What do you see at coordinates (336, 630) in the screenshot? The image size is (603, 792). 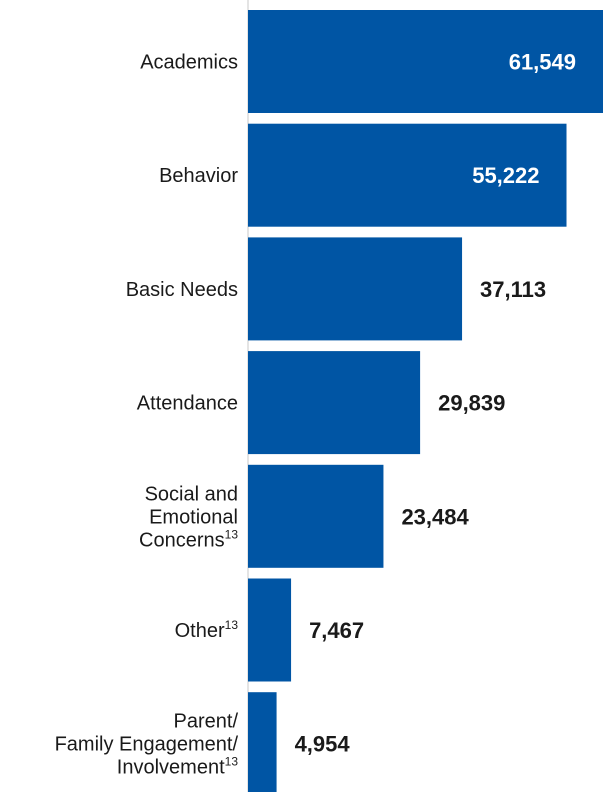 I see `value-label-5: 7,467` at bounding box center [336, 630].